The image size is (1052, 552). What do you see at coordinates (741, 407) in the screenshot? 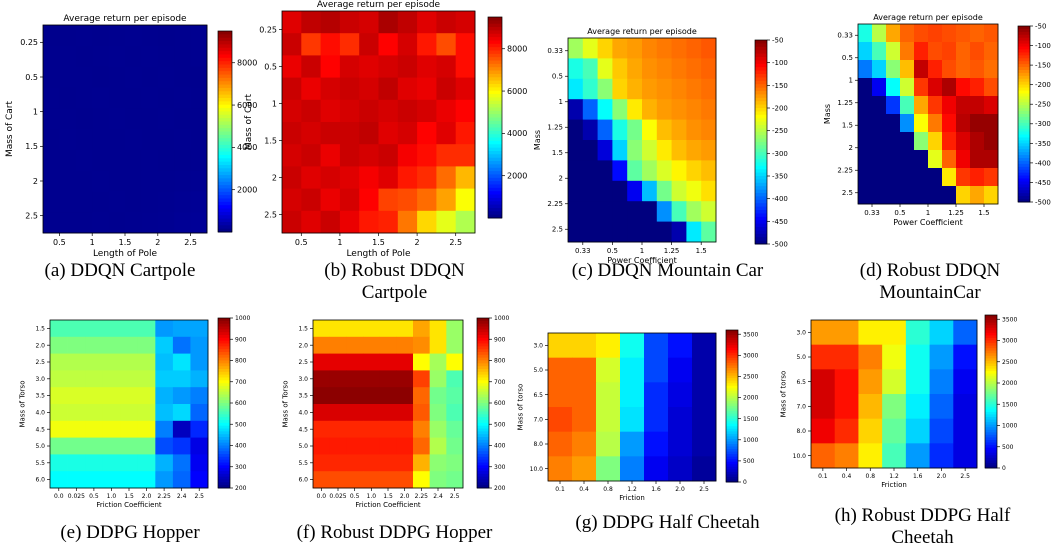
I see `colorbar: 0 500 1000 1500 2000 2500 3000 3500` at bounding box center [741, 407].